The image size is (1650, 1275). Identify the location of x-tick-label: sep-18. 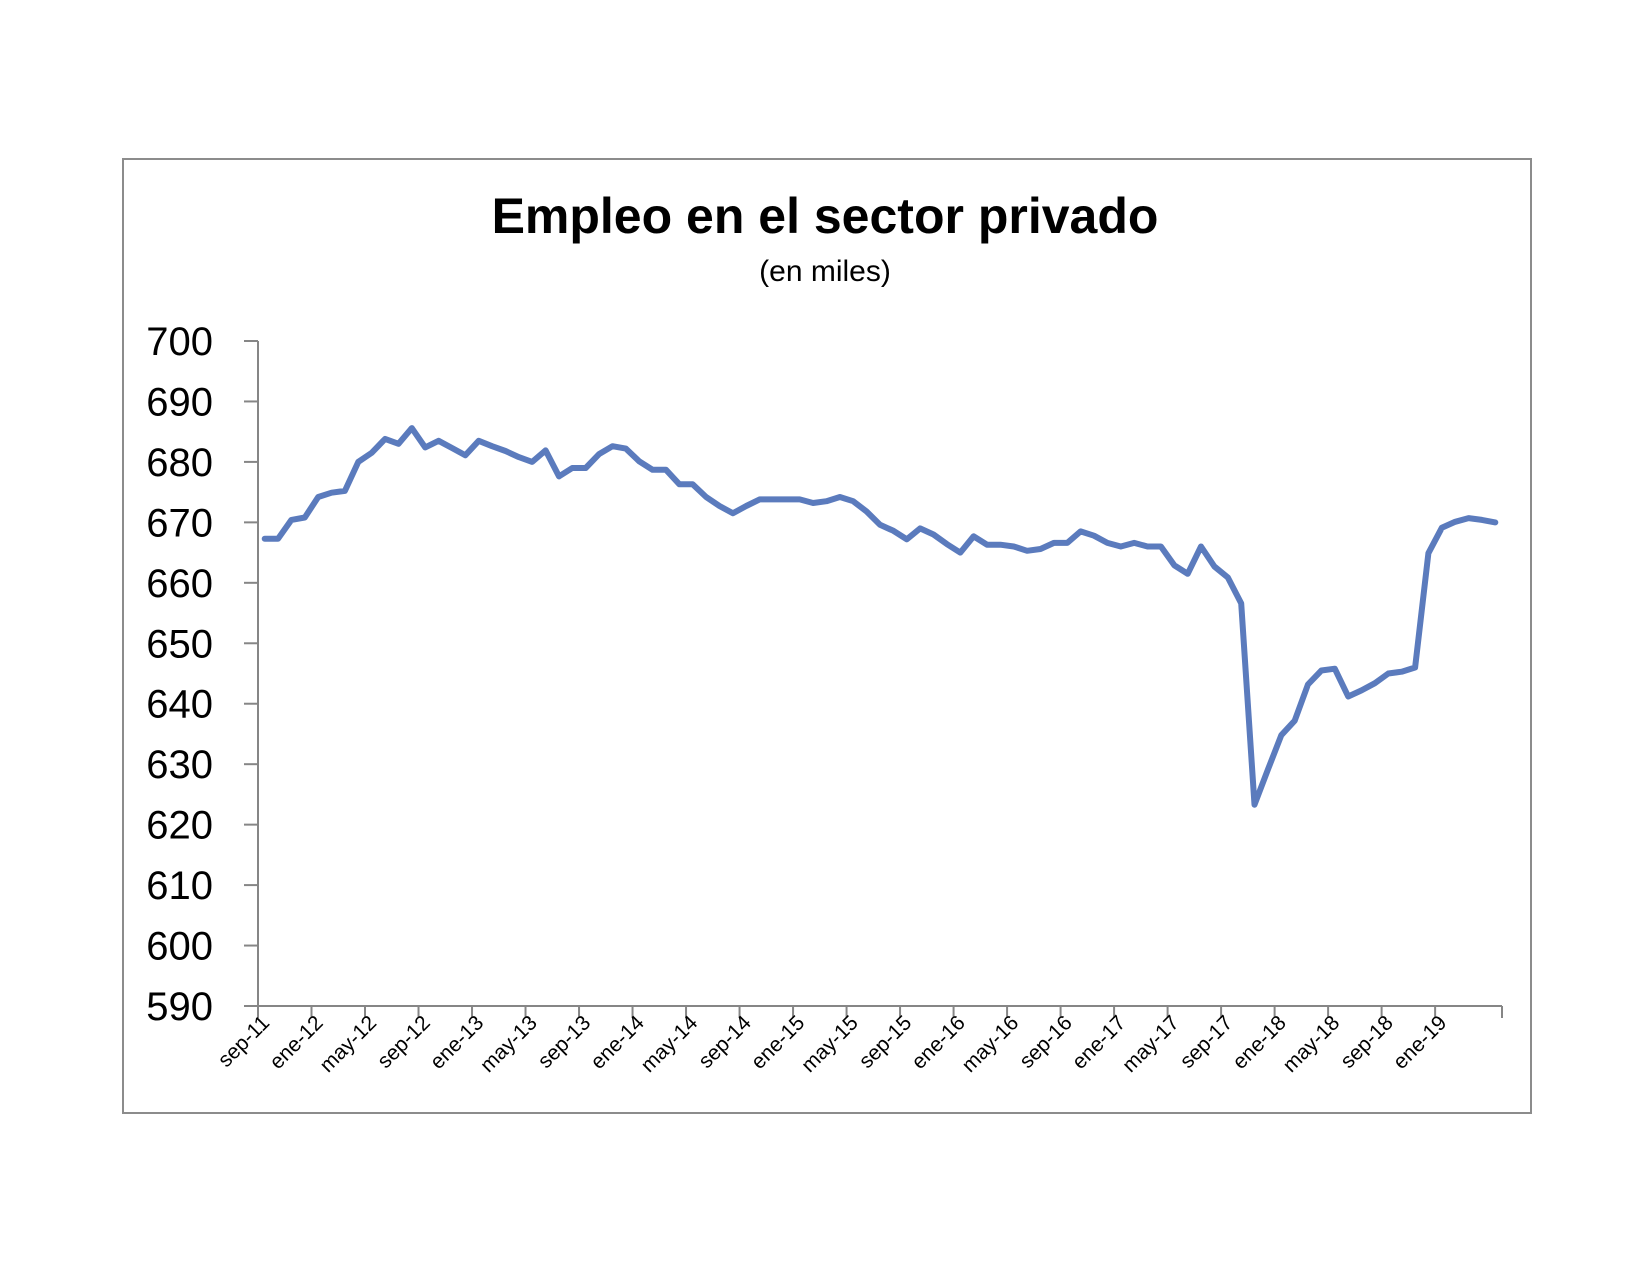
(1367, 1042).